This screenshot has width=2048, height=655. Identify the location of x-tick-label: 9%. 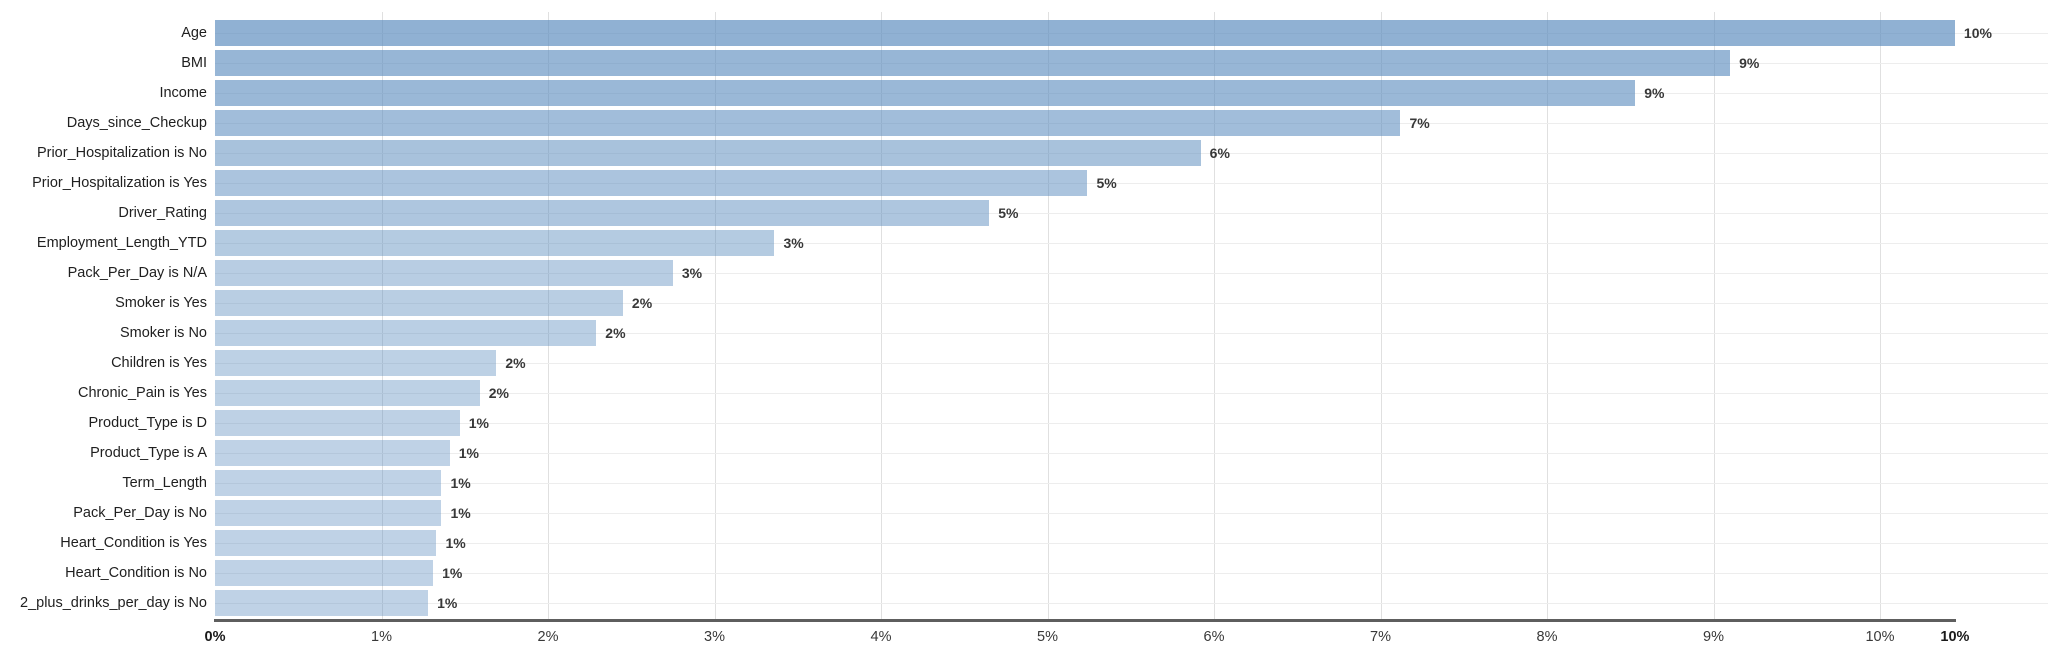
(1713, 637).